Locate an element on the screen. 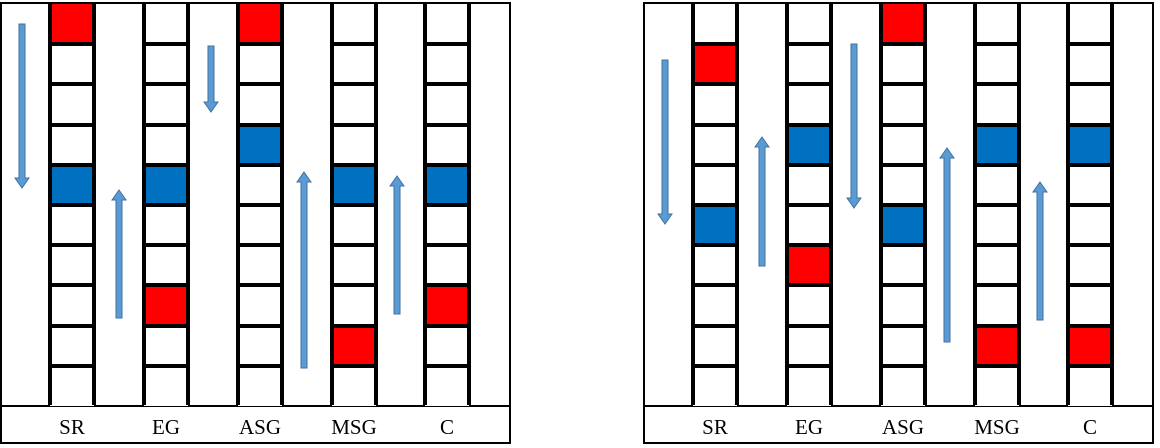 The width and height of the screenshot is (1160, 448). column-label: C is located at coordinates (446, 427).